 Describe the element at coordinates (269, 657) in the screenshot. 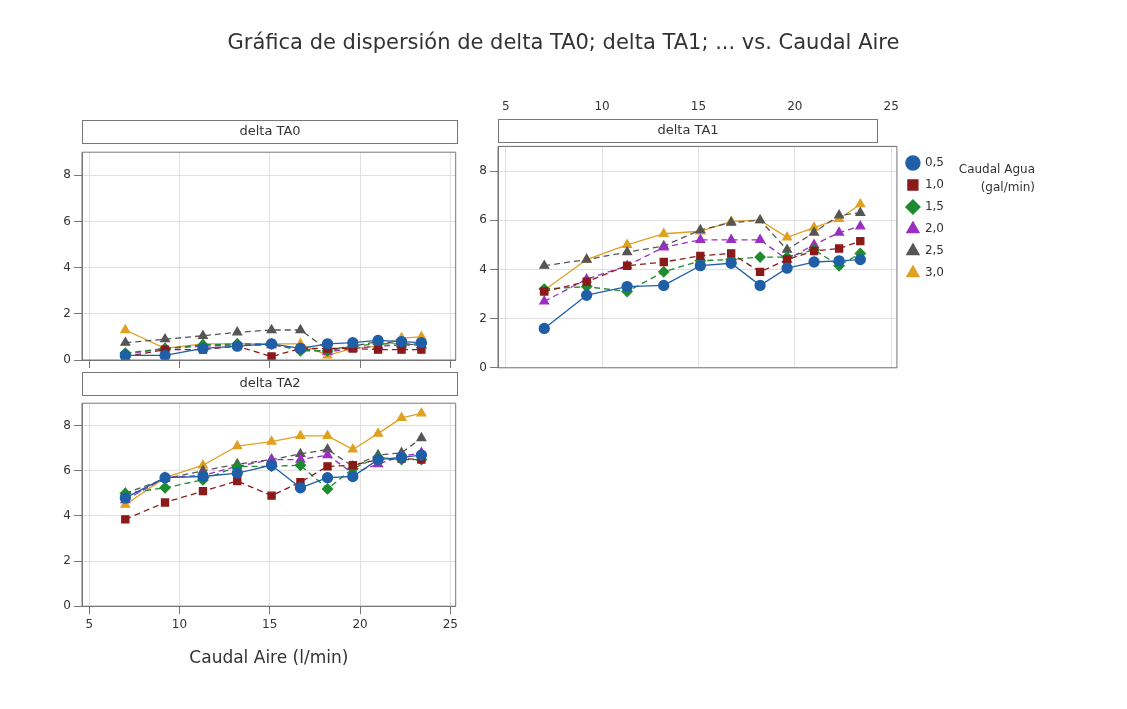

I see `x-axis-title: Caudal Aire (l/min)` at that location.